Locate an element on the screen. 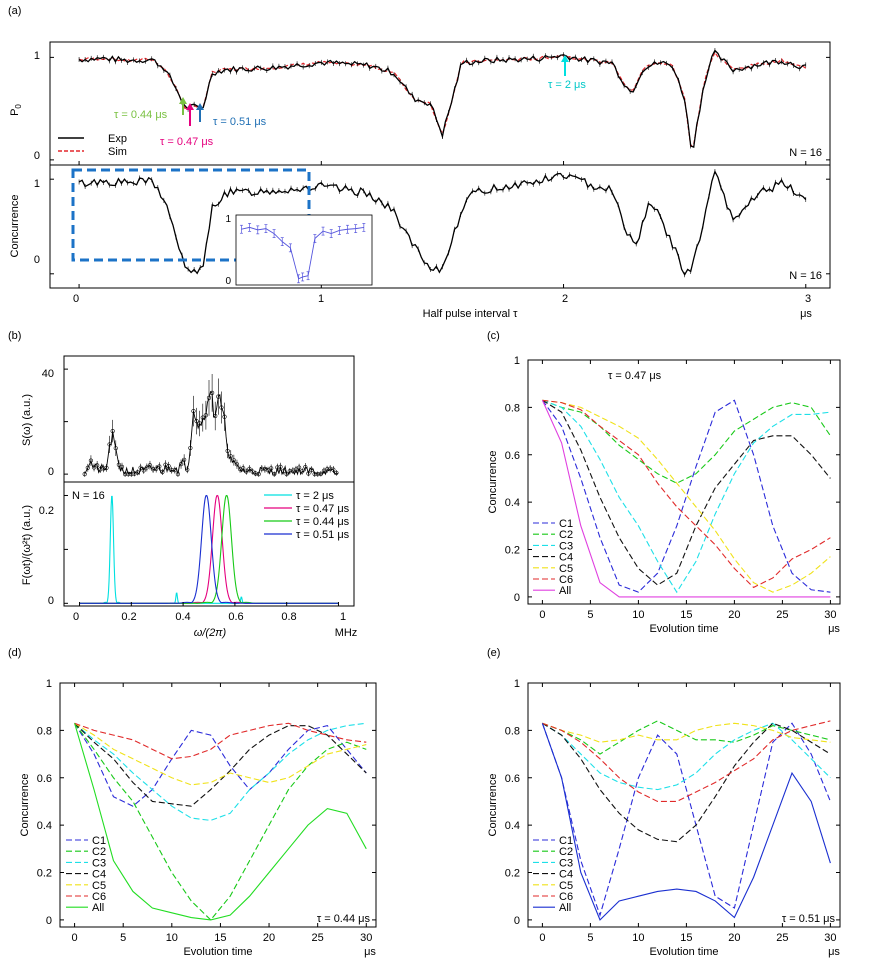 This screenshot has width=872, height=972. x-axis-label: Evolution time is located at coordinates (217, 952).